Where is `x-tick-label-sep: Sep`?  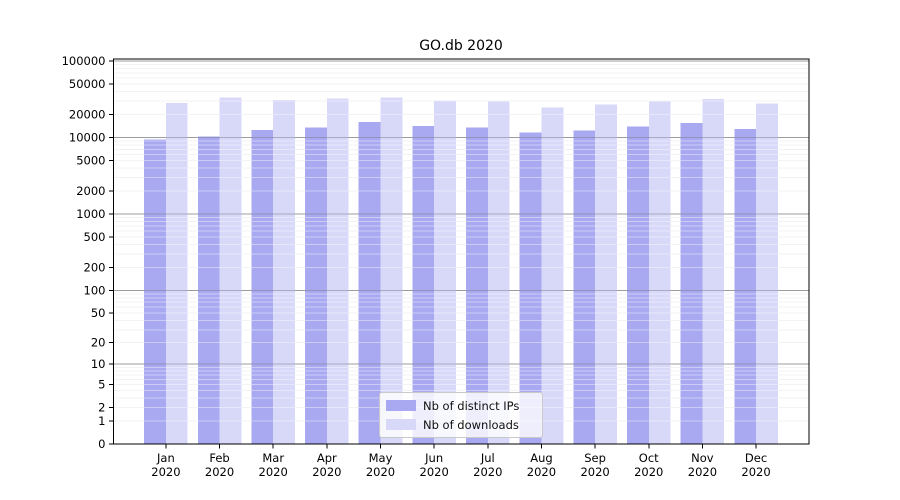
x-tick-label-sep: Sep is located at coordinates (595, 458).